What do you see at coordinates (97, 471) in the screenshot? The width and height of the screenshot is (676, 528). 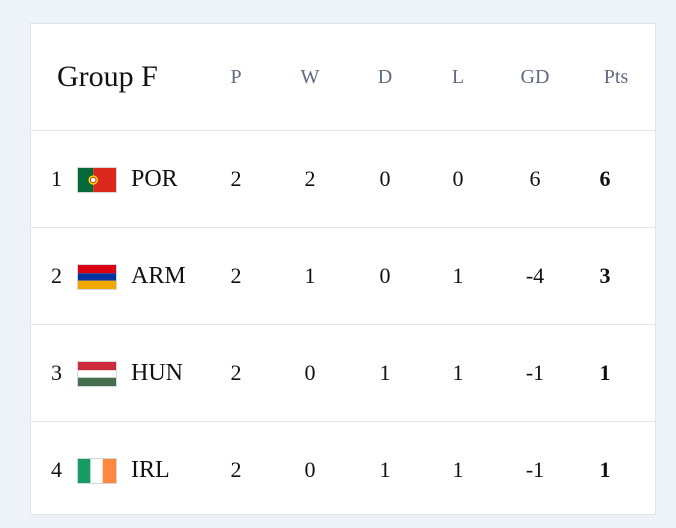 I see `ireland-flag-icon` at bounding box center [97, 471].